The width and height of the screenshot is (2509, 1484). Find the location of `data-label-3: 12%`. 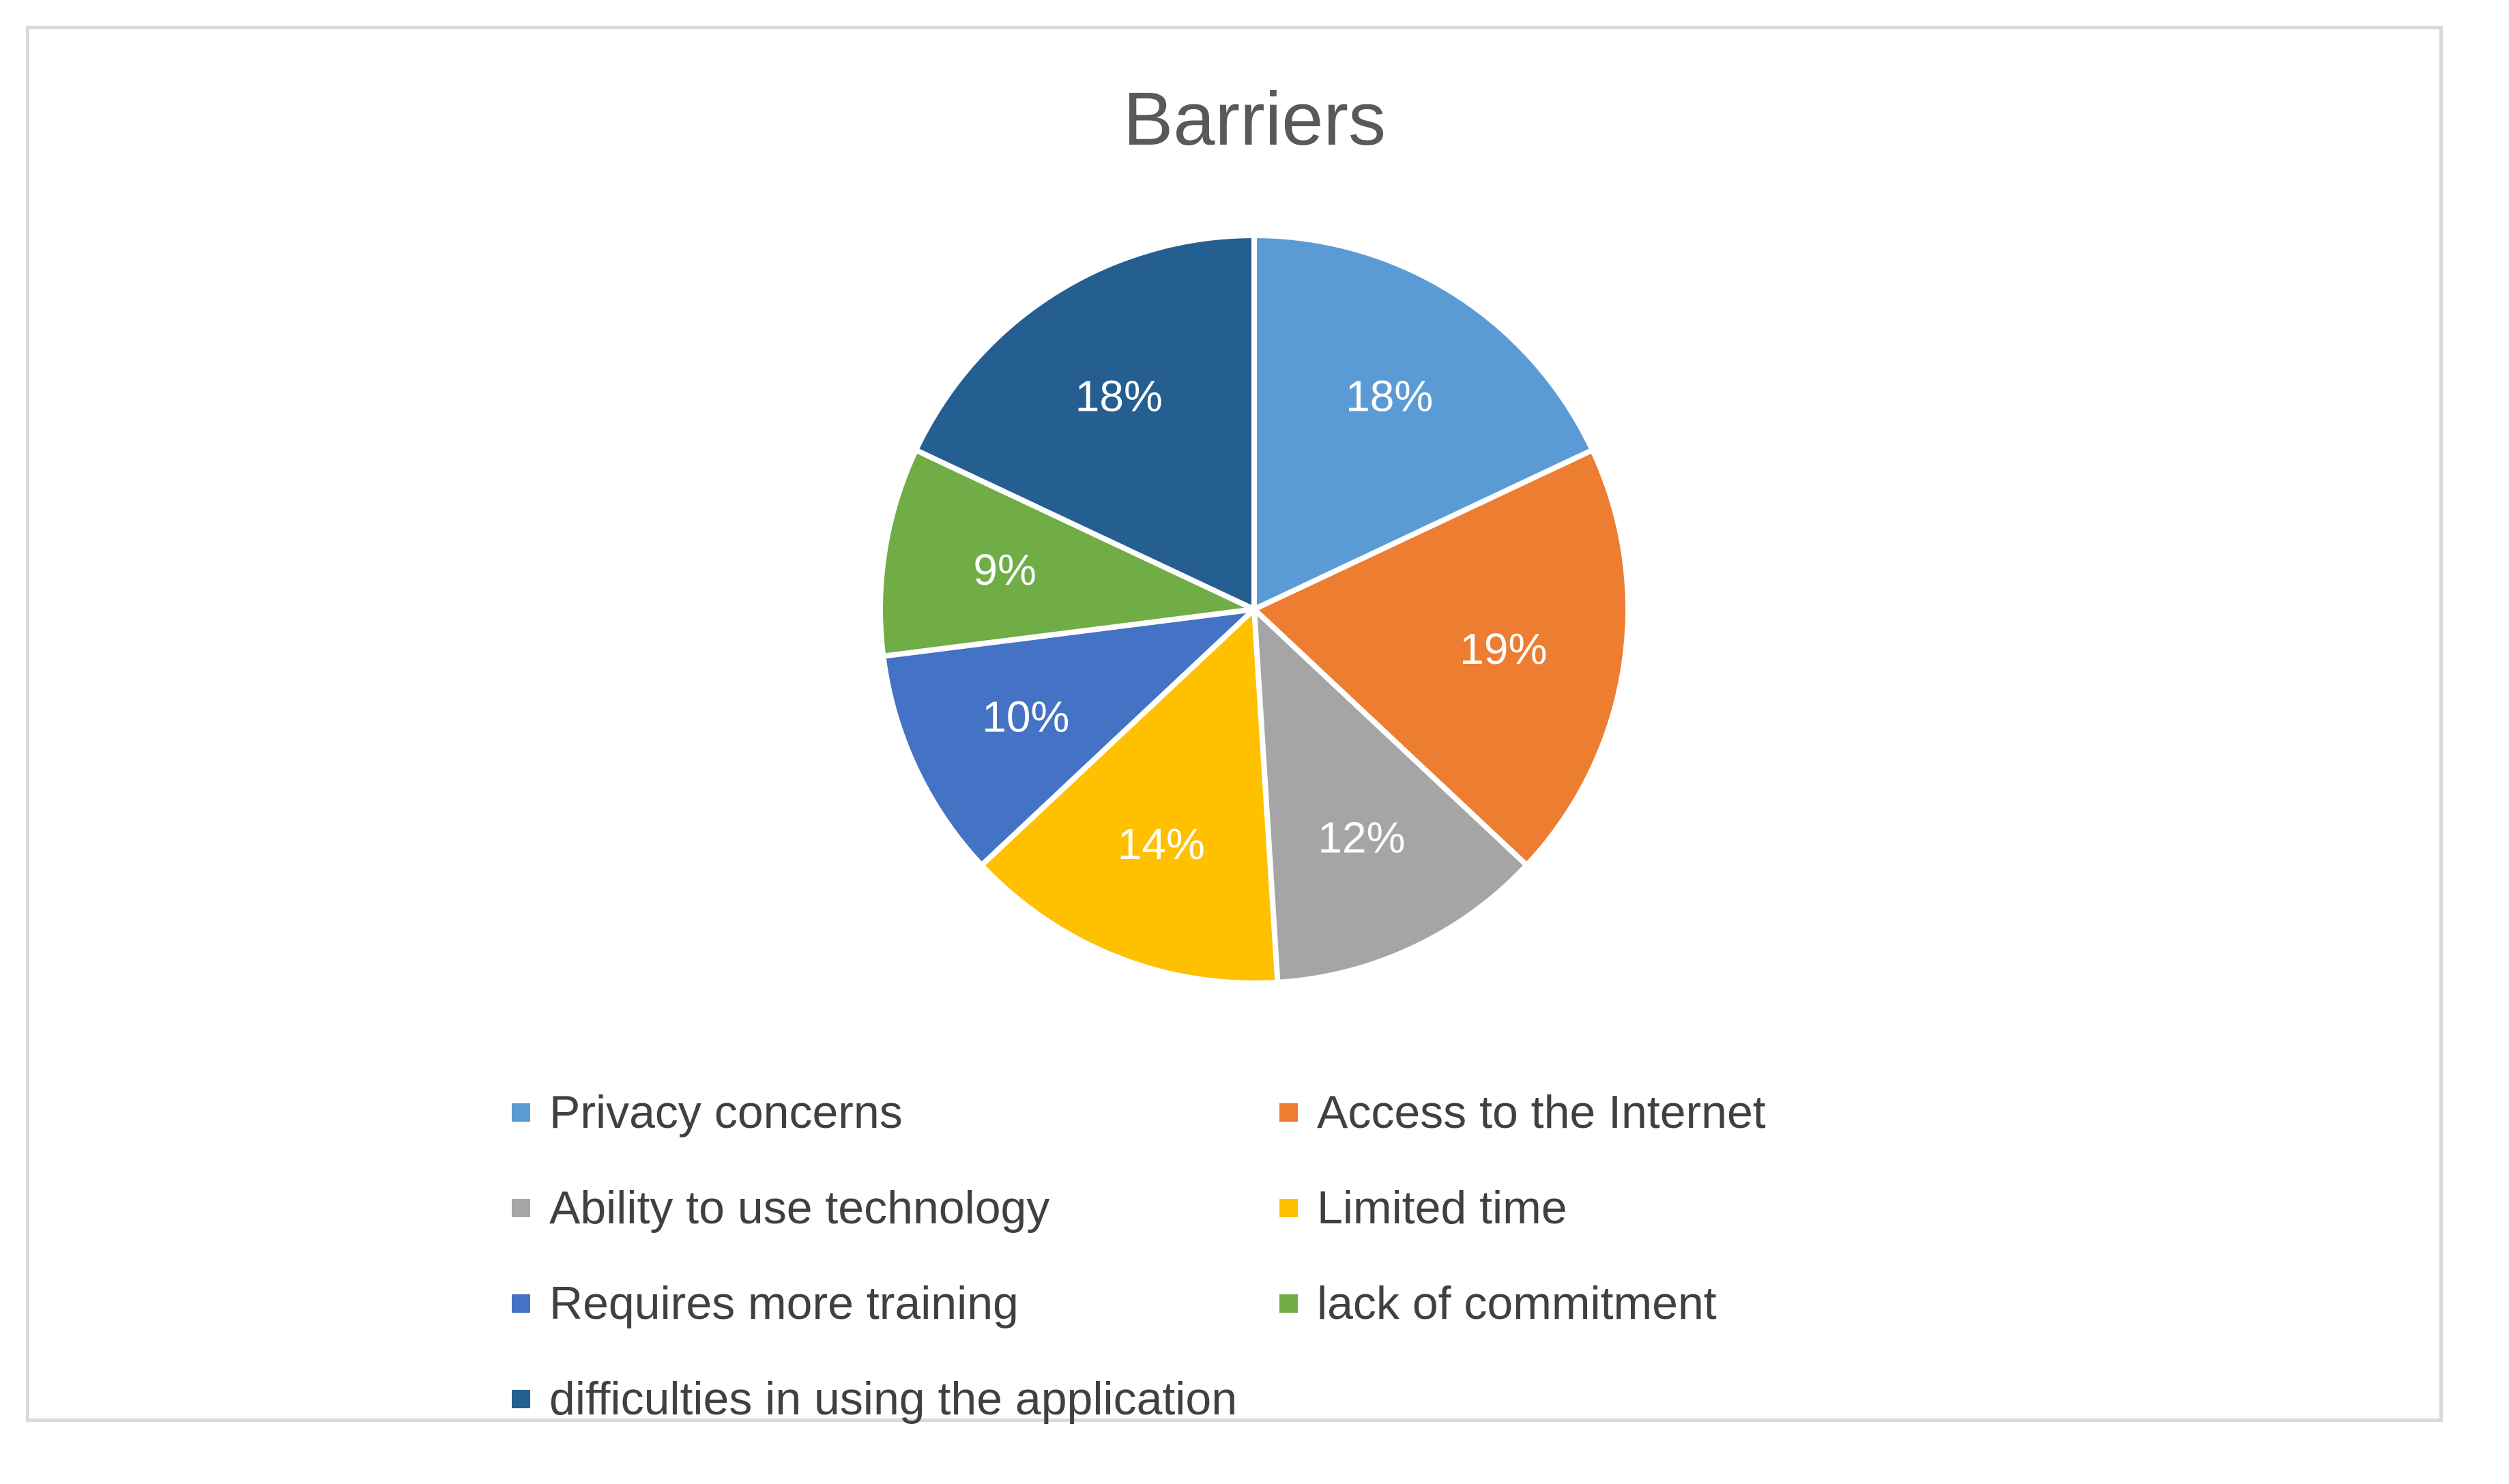

data-label-3: 12% is located at coordinates (1361, 837).